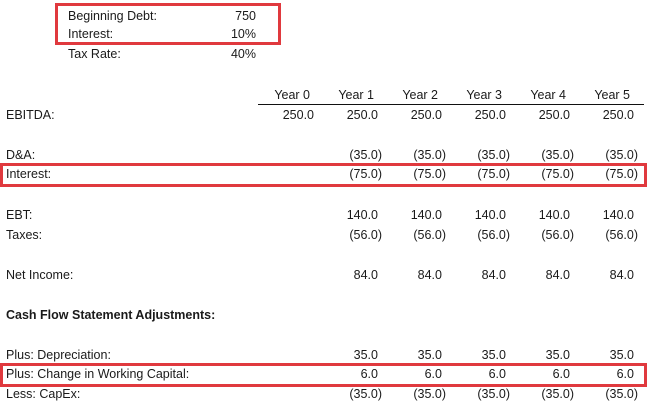 This screenshot has width=647, height=405. What do you see at coordinates (493, 355) in the screenshot?
I see `cell-plus-dep-y3: 35.0` at bounding box center [493, 355].